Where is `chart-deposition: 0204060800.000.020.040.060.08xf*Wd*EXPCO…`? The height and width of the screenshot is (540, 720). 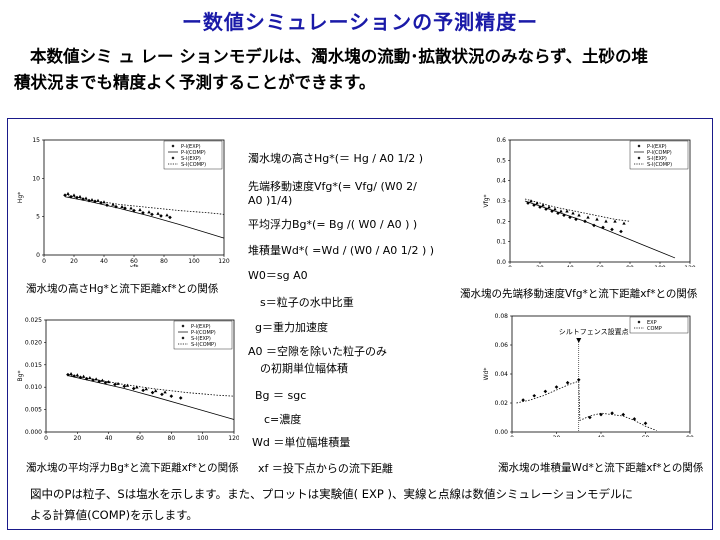
chart-deposition: 0204060800.000.020.040.060.08xf*Wd*EXPCO… is located at coordinates (590, 374).